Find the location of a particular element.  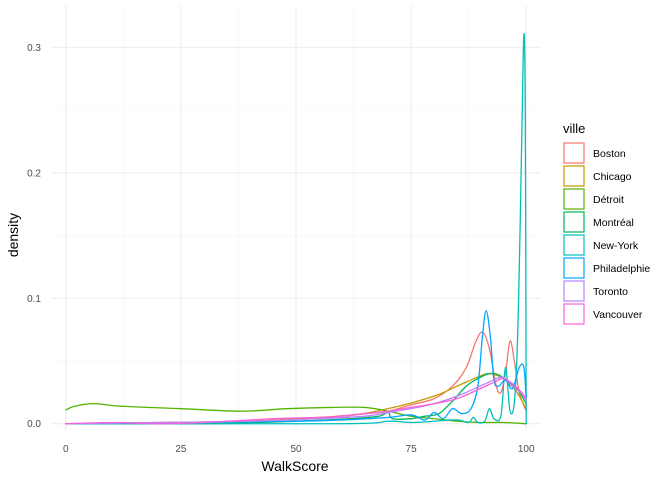

x-tick-label: 0 is located at coordinates (66, 449).